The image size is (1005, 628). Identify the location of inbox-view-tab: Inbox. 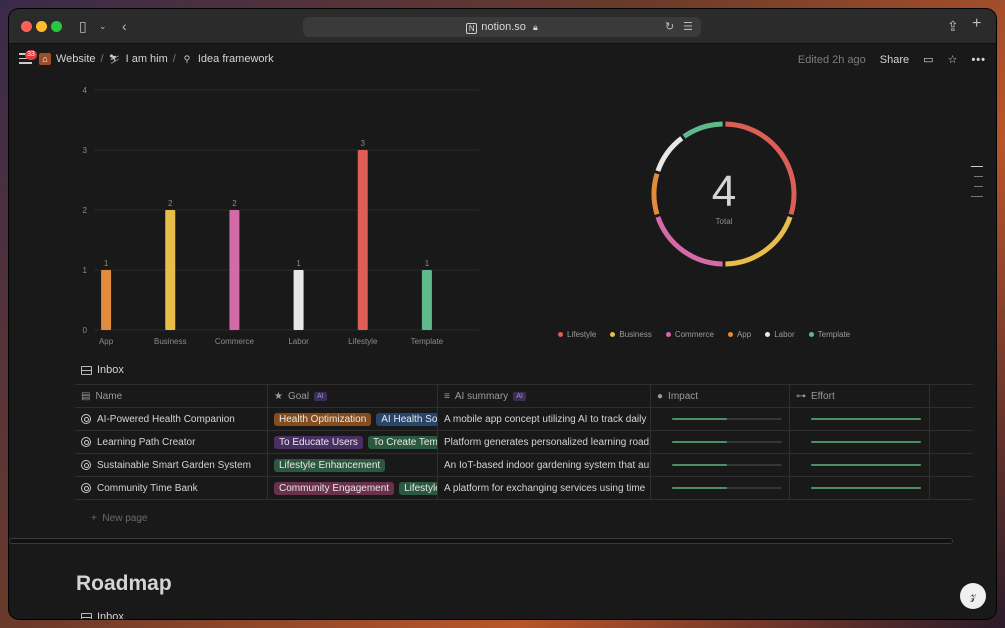
(102, 370).